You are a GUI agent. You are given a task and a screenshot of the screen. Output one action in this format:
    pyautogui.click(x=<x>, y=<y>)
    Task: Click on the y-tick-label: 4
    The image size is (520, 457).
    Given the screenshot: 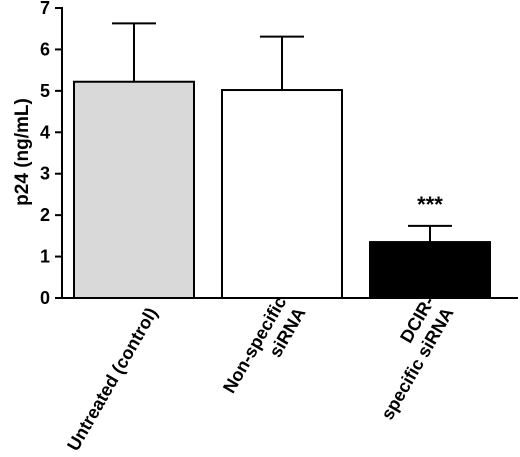 What is the action you would take?
    pyautogui.click(x=45, y=132)
    